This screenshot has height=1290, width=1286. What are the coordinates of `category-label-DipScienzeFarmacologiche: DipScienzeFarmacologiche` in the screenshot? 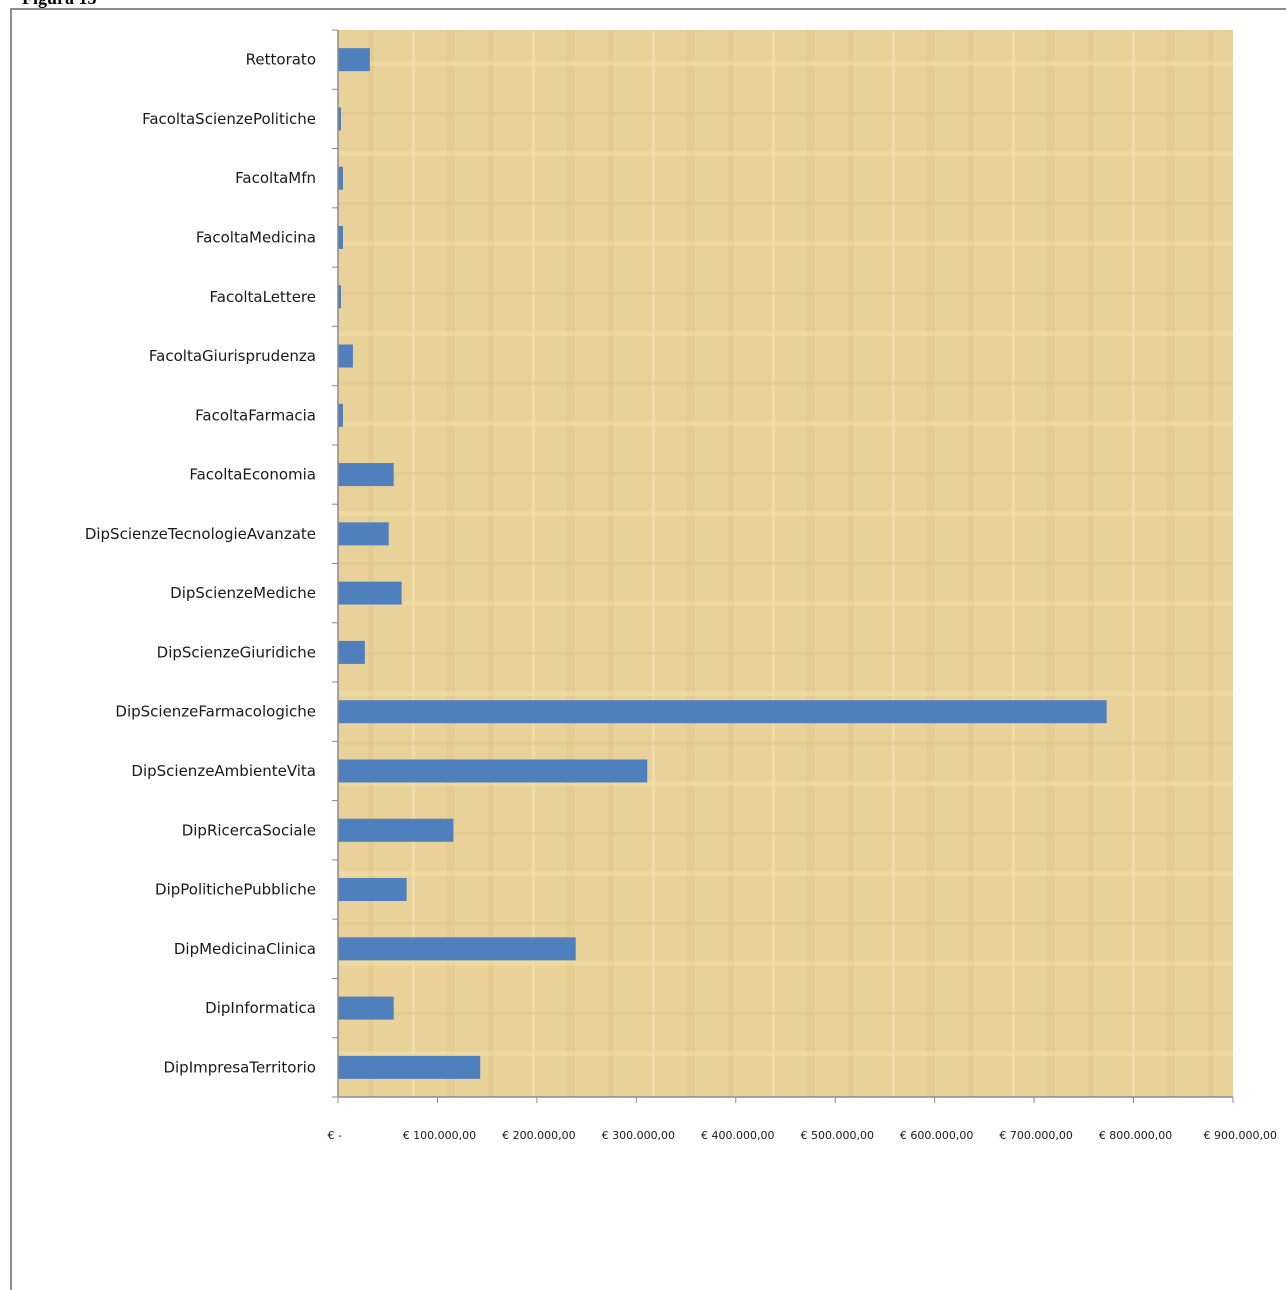 It's located at (215, 712).